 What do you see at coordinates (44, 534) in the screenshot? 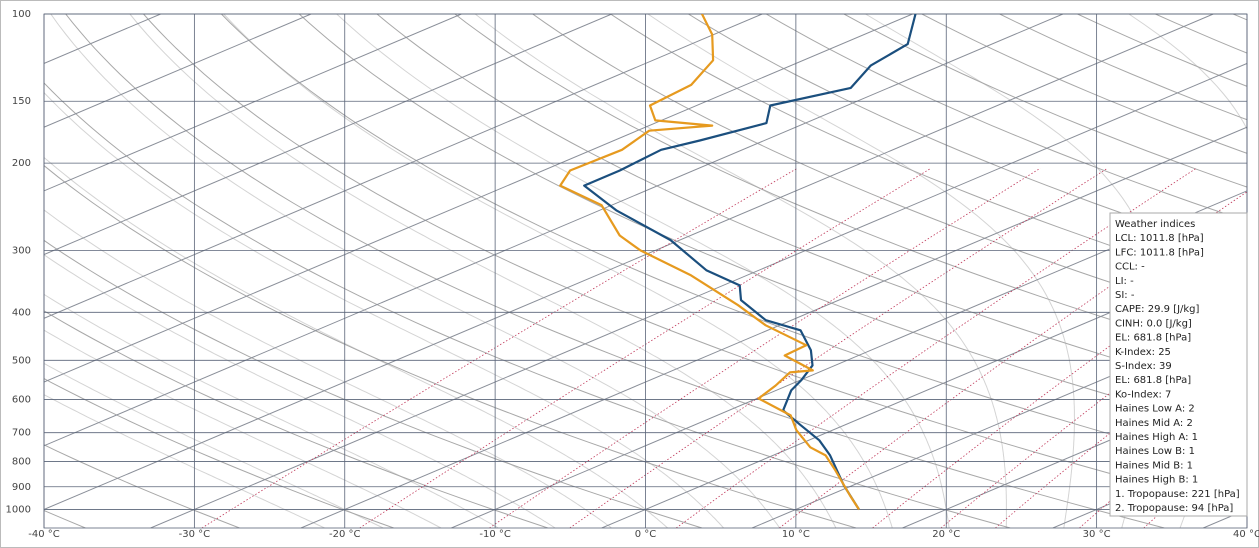
I see `x-tick-label: -40 °C` at bounding box center [44, 534].